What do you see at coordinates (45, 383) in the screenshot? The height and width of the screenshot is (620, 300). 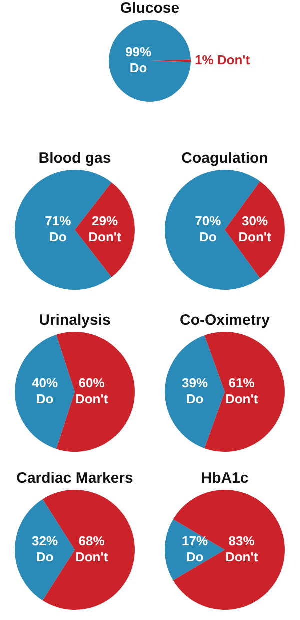 I see `data-label: 40%` at bounding box center [45, 383].